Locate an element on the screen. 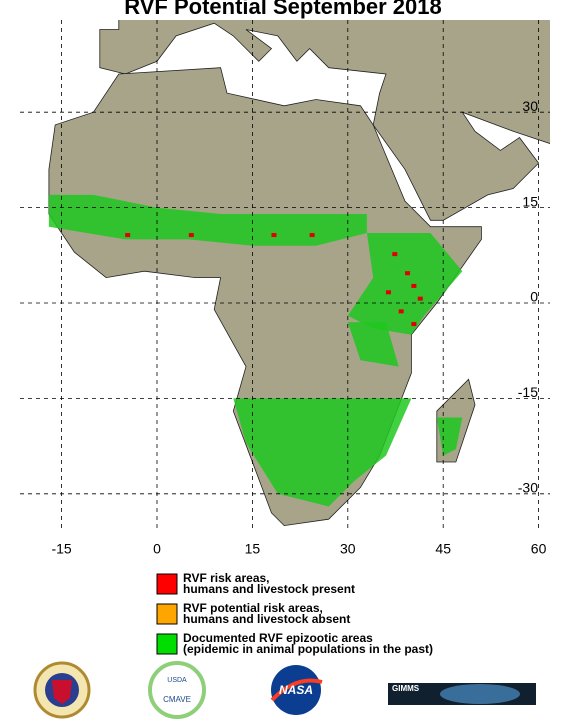 The width and height of the screenshot is (567, 724). lon-label: 45 is located at coordinates (443, 549).